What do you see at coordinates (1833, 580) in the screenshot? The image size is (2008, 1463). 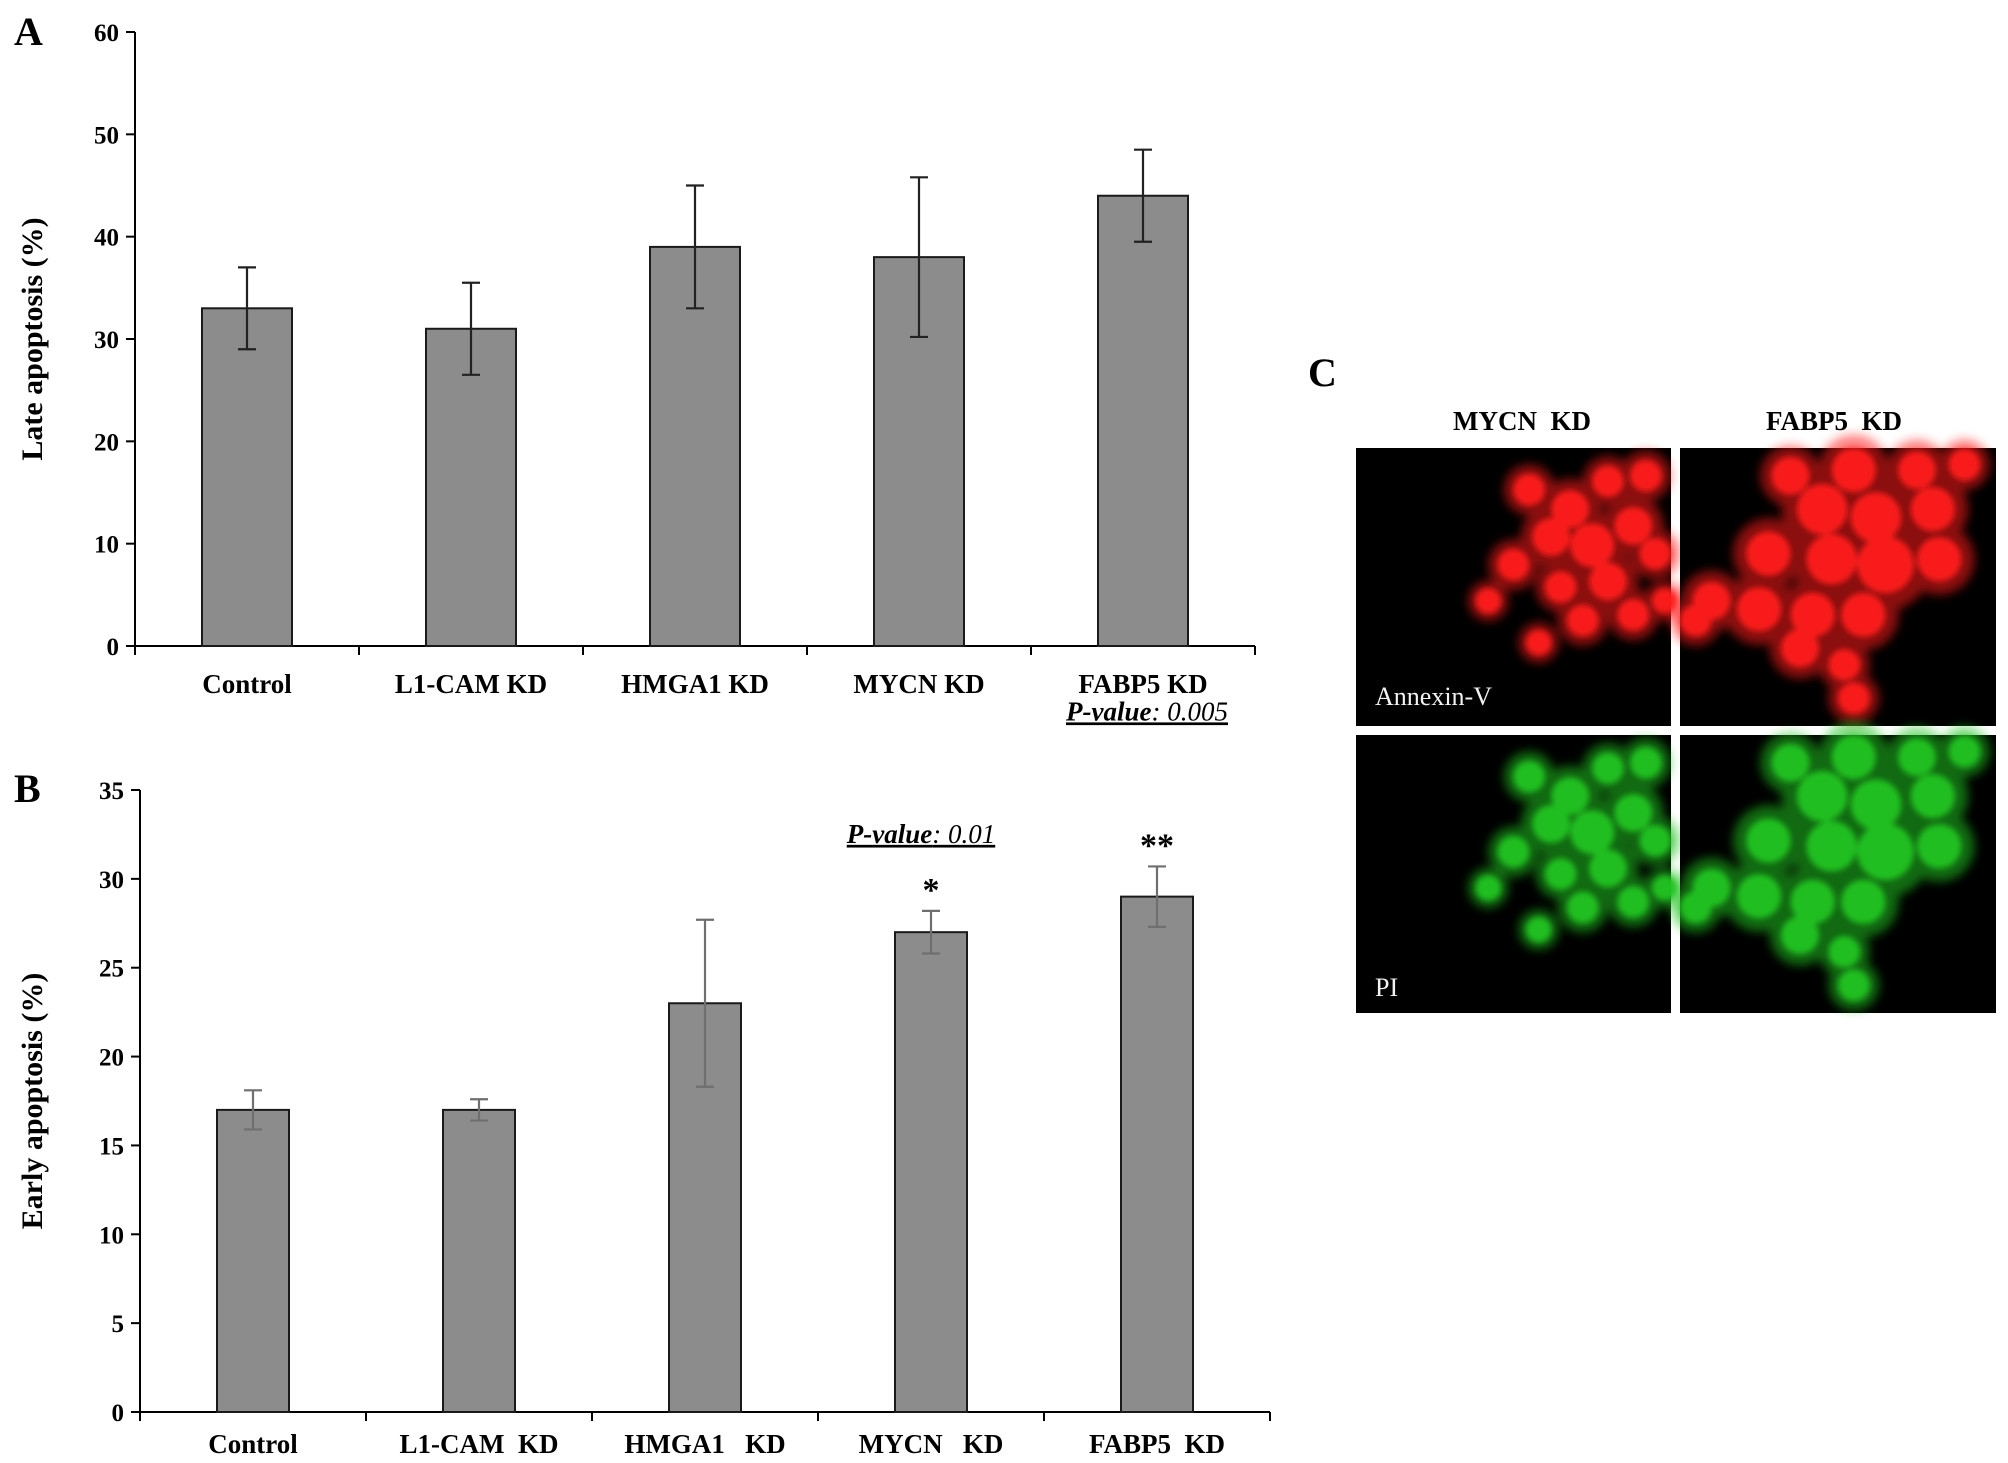 I see `micrograph-annexin-fabp5` at bounding box center [1833, 580].